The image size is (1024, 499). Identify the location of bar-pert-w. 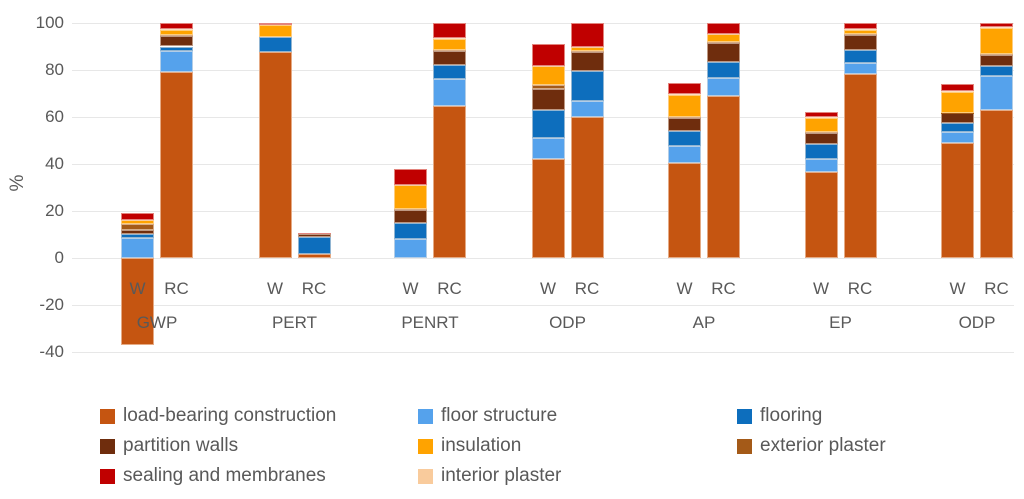
(275, 140).